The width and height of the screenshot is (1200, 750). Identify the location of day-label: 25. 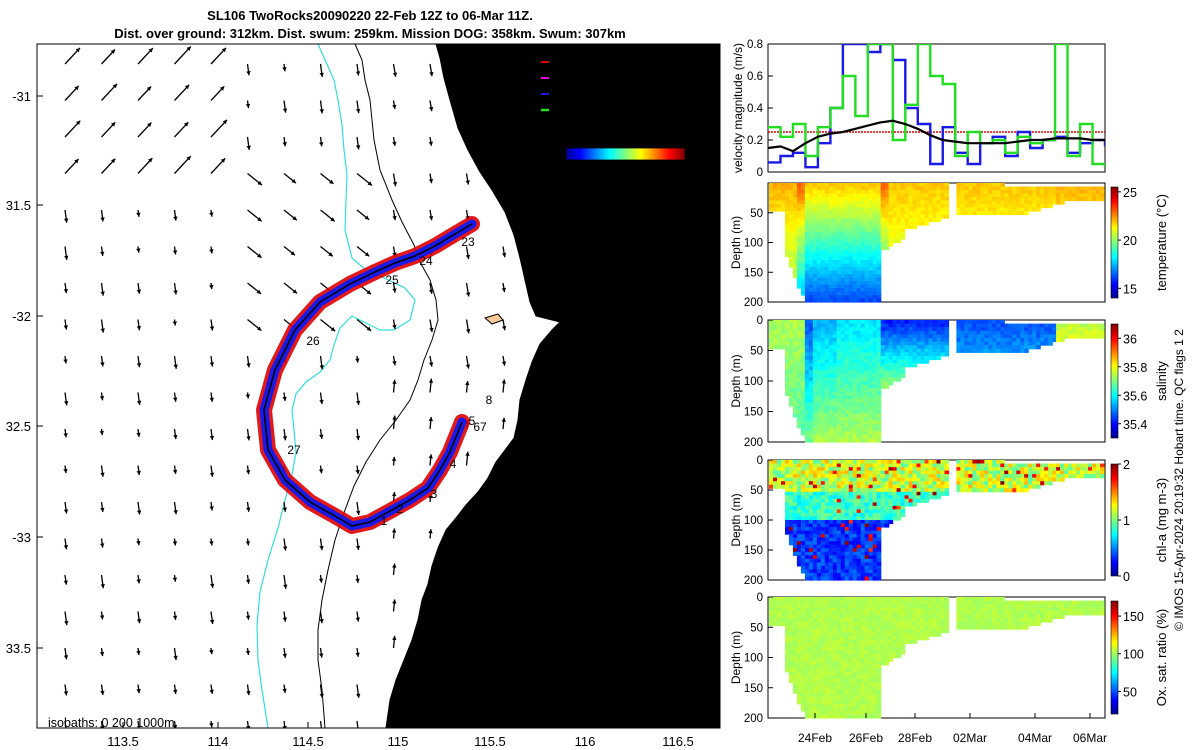
(392, 280).